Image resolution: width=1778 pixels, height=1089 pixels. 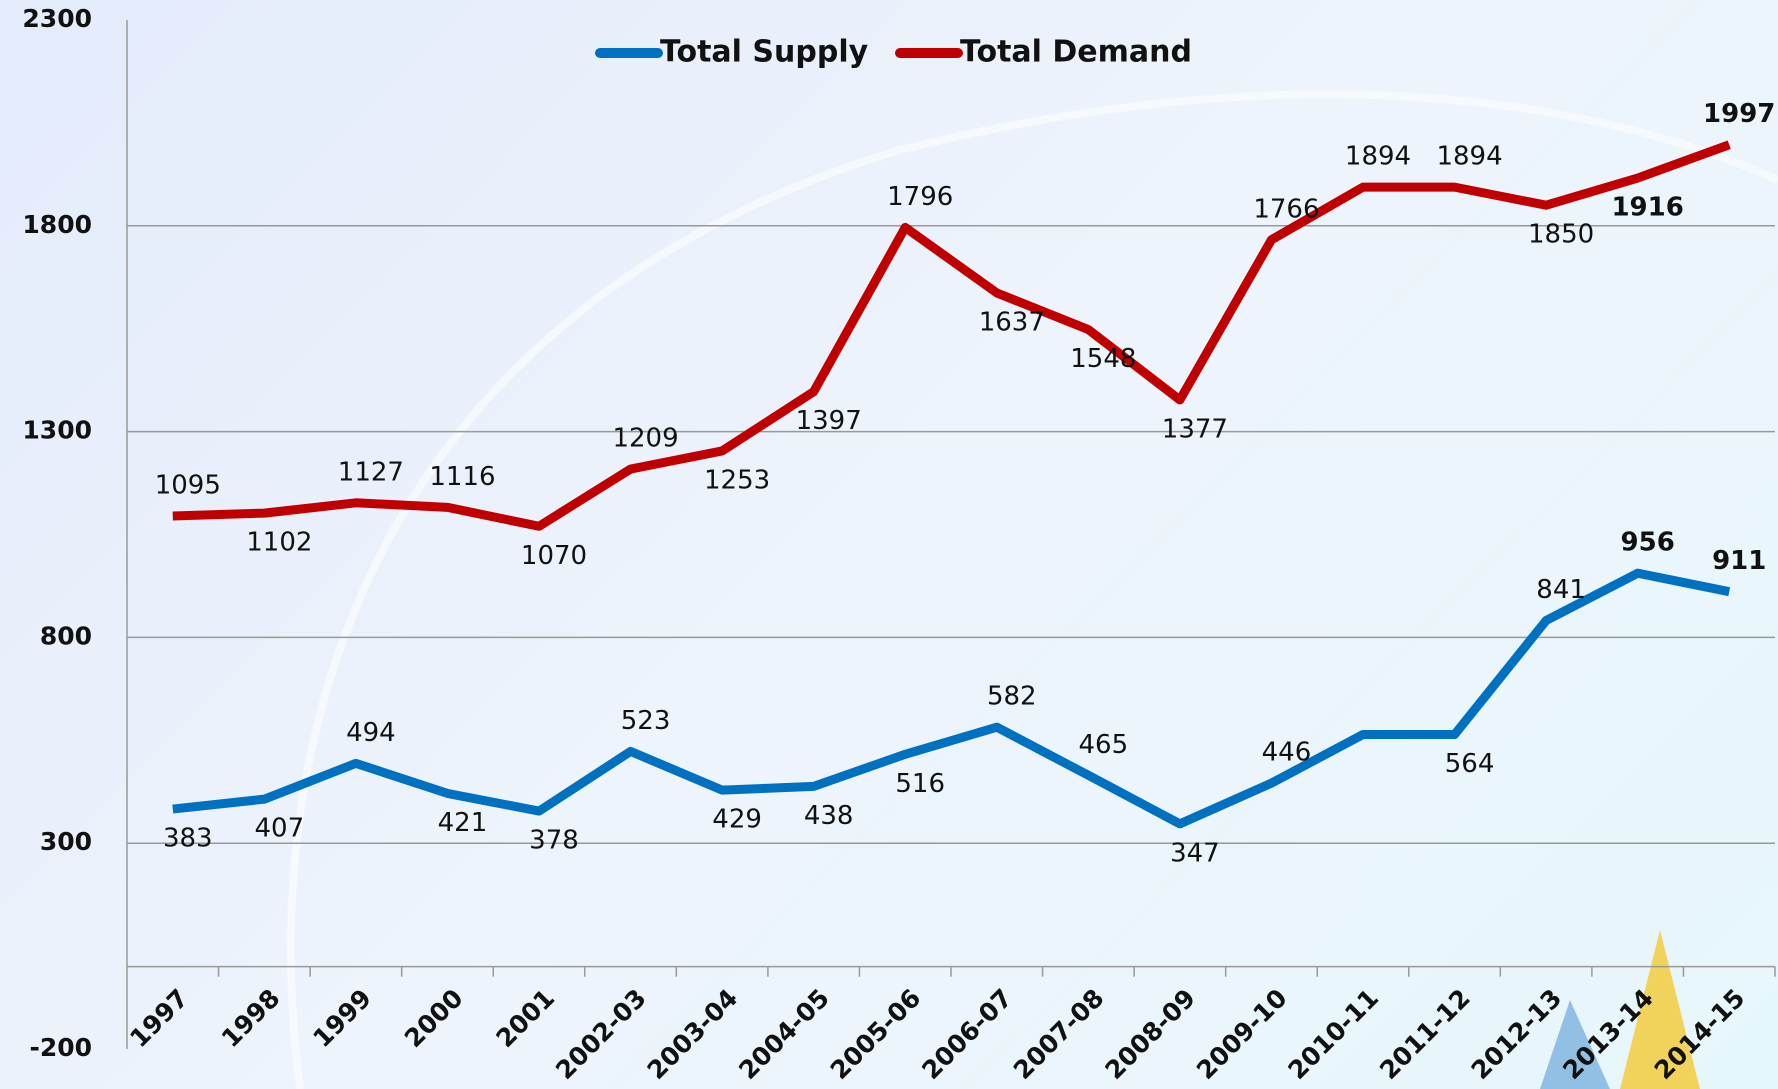 I want to click on data-label: 1070, so click(x=554, y=556).